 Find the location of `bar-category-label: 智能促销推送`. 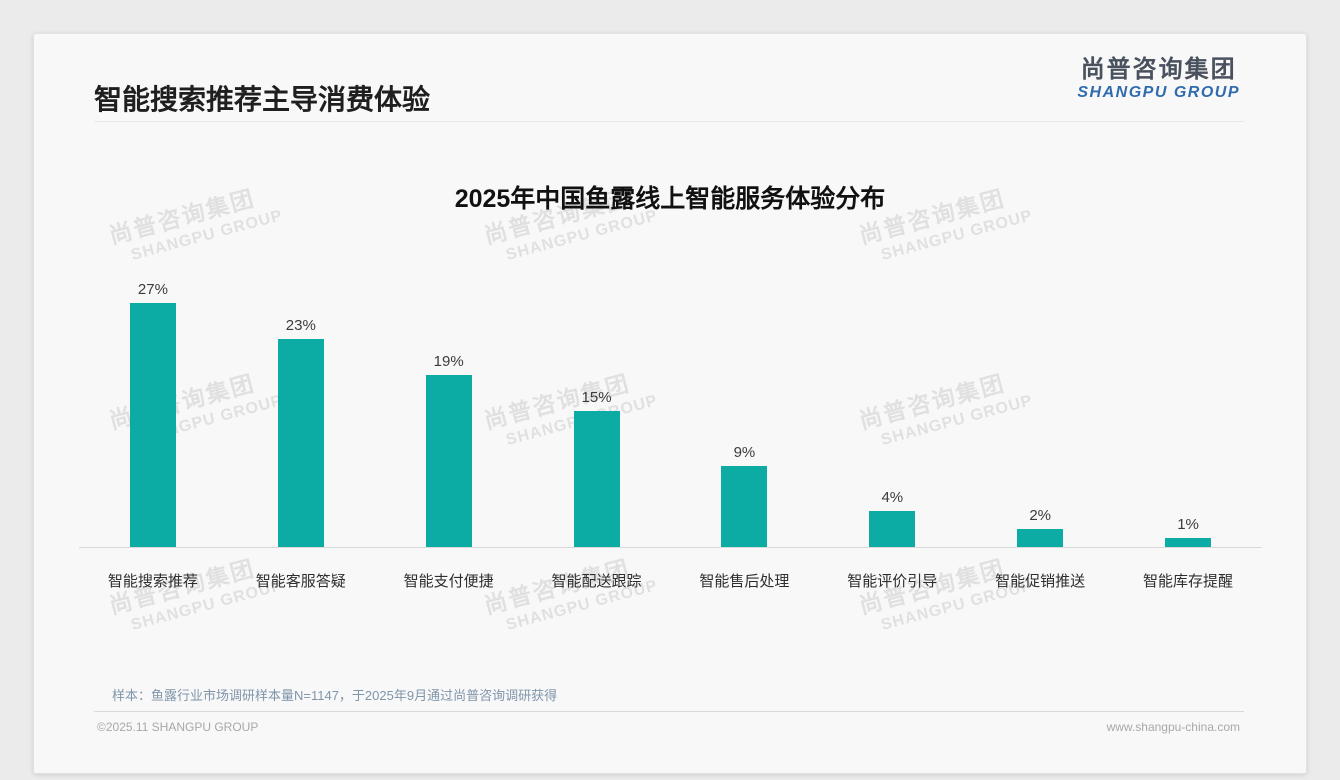

bar-category-label: 智能促销推送 is located at coordinates (1040, 581).